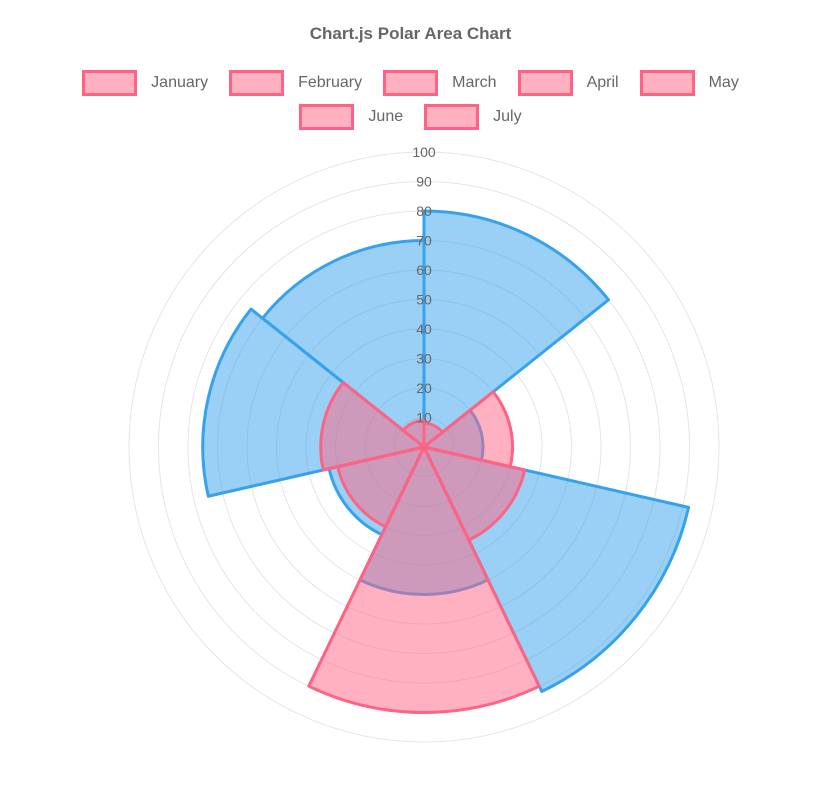 The width and height of the screenshot is (821, 795). I want to click on segment-january-blue, so click(516, 329).